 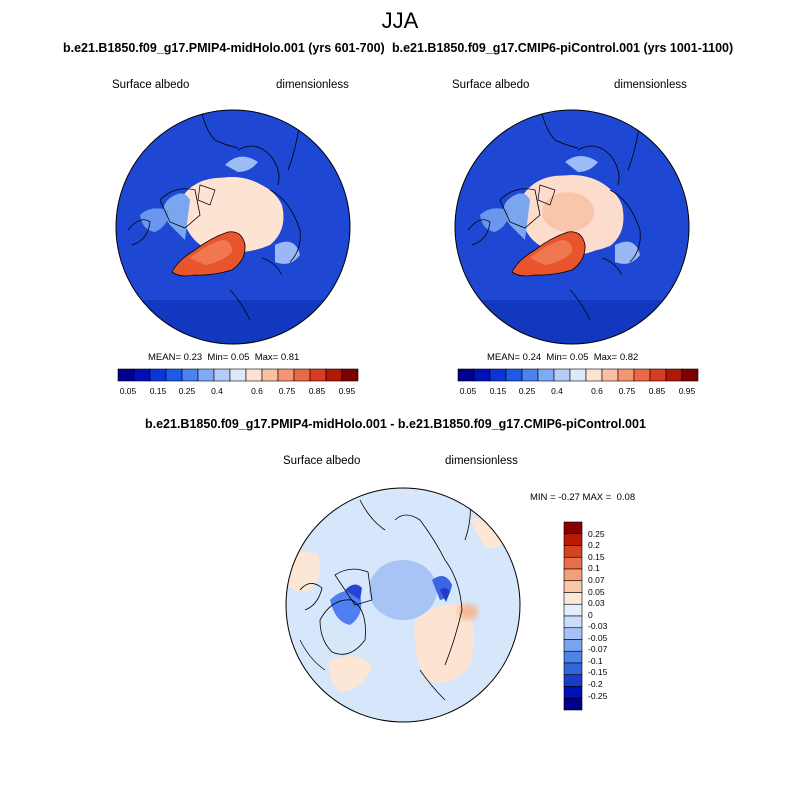 What do you see at coordinates (598, 649) in the screenshot?
I see `diff-tick: -0.07` at bounding box center [598, 649].